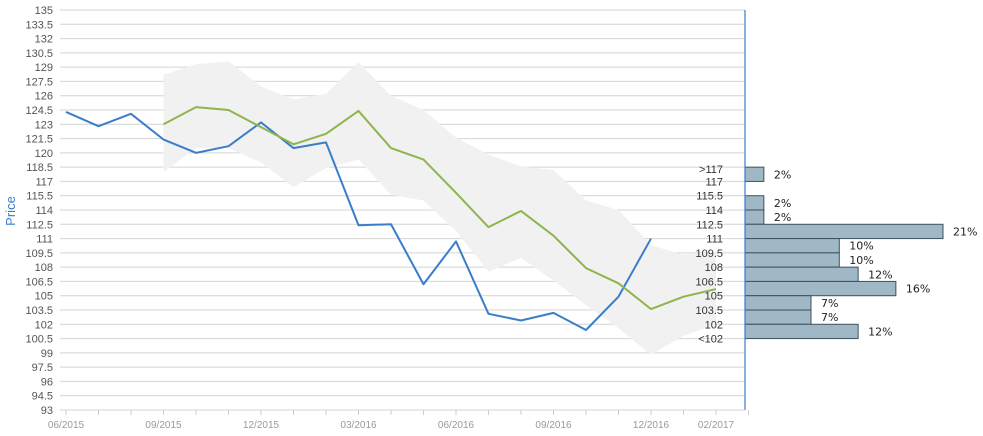 The width and height of the screenshot is (983, 436). What do you see at coordinates (456, 425) in the screenshot?
I see `x-tick-label: 06/2016` at bounding box center [456, 425].